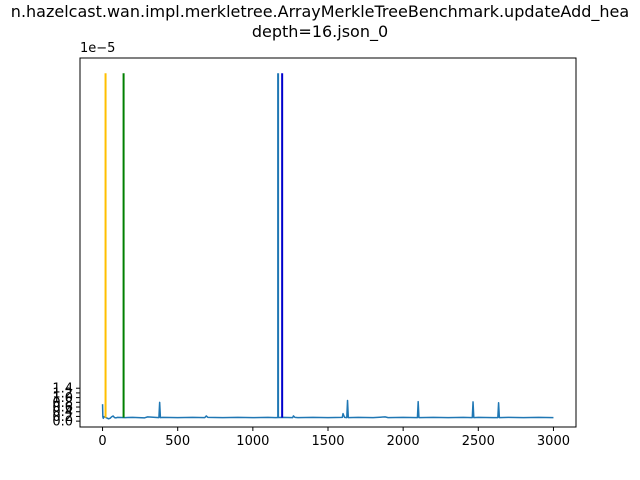 The image size is (640, 480). I want to click on y-tick-label: 0.8, so click(62, 403).